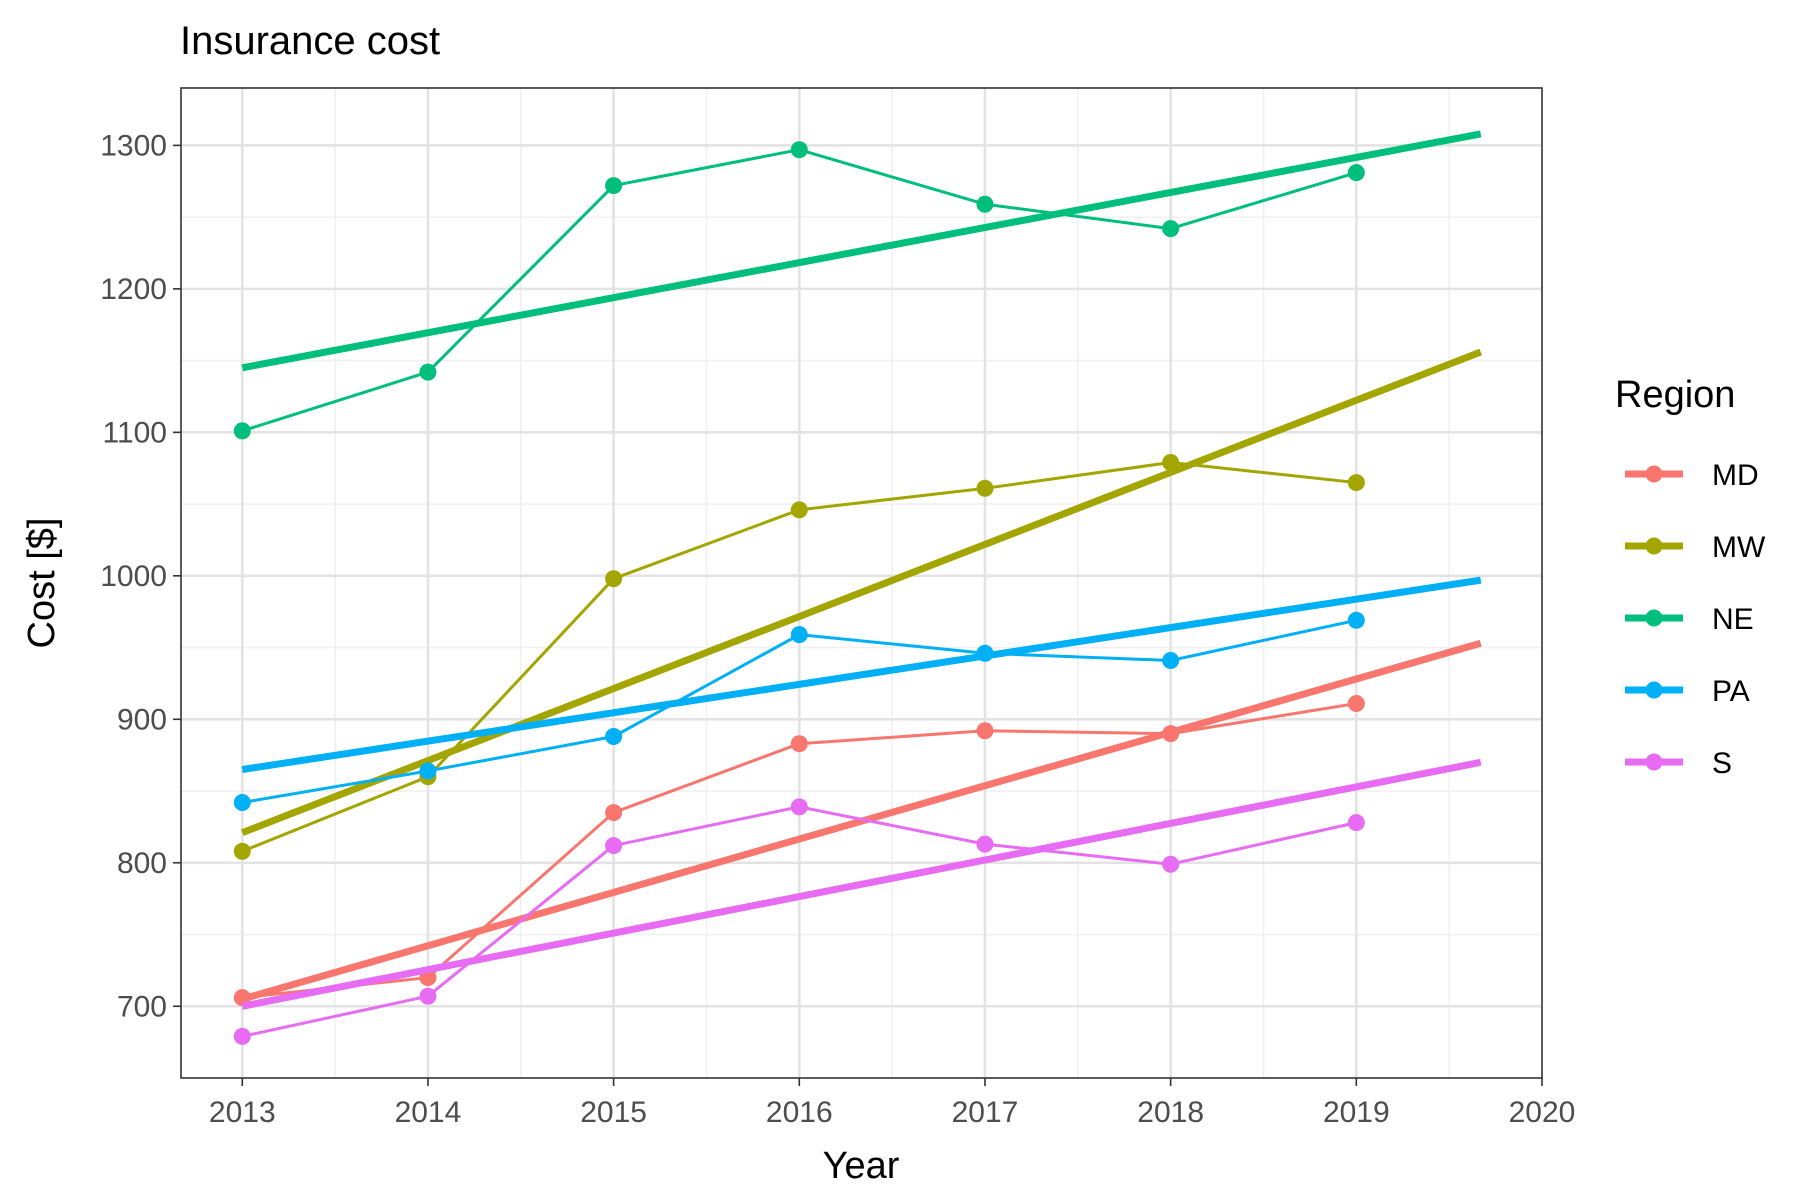 This screenshot has width=1800, height=1200. Describe the element at coordinates (142, 1006) in the screenshot. I see `y-tick-label: 700` at that location.